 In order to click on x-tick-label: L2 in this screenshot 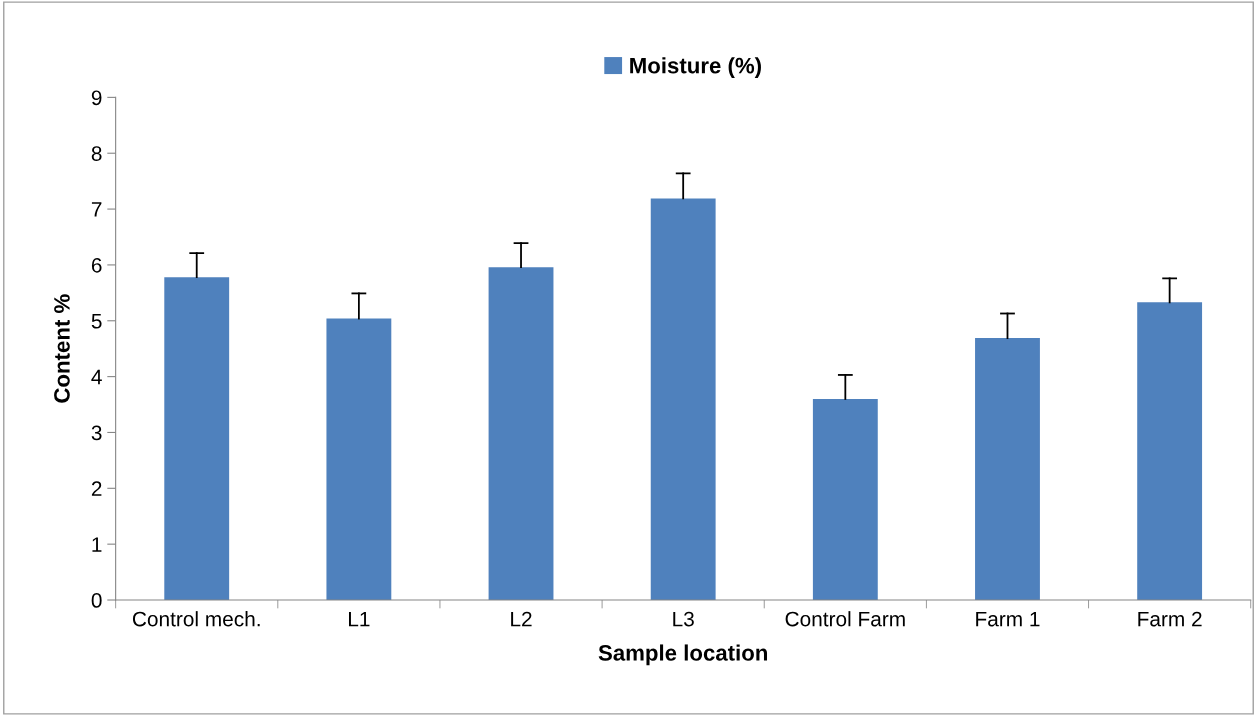, I will do `click(521, 619)`.